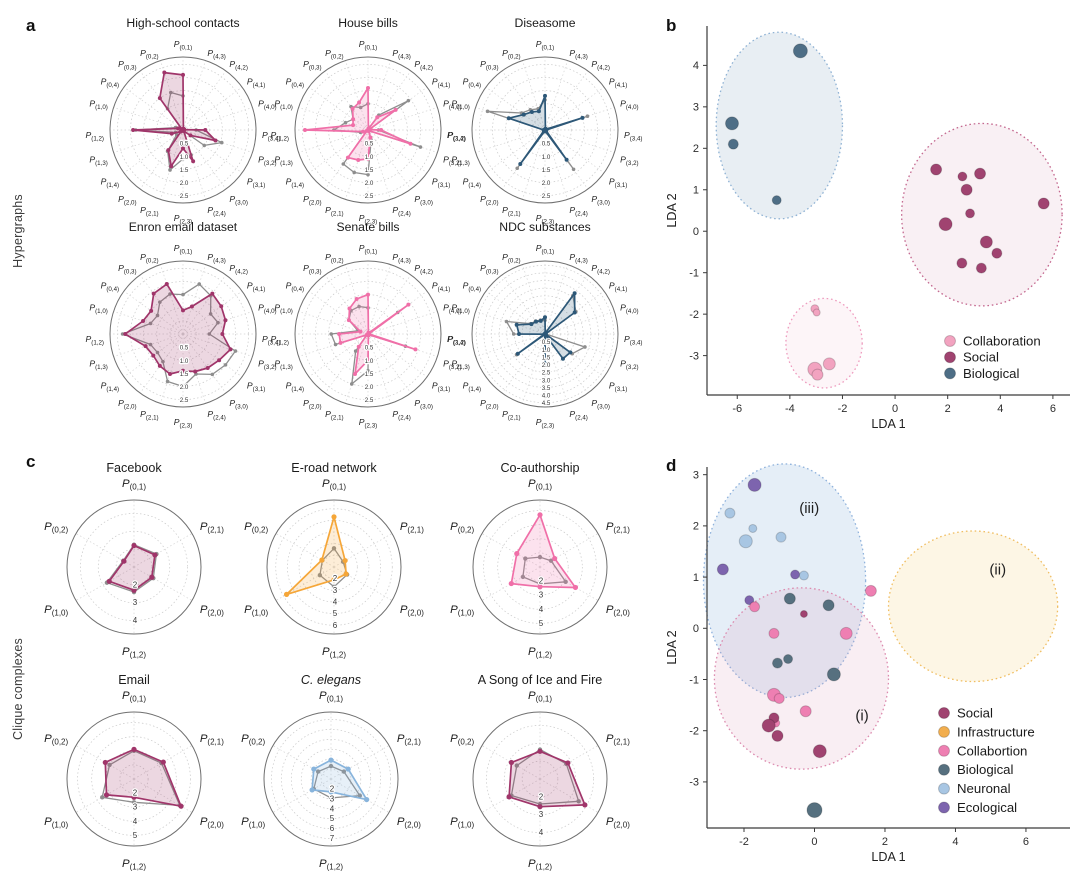 This screenshot has height=883, width=1080. What do you see at coordinates (184, 157) in the screenshot?
I see `radar-tick-label: 1.0` at bounding box center [184, 157].